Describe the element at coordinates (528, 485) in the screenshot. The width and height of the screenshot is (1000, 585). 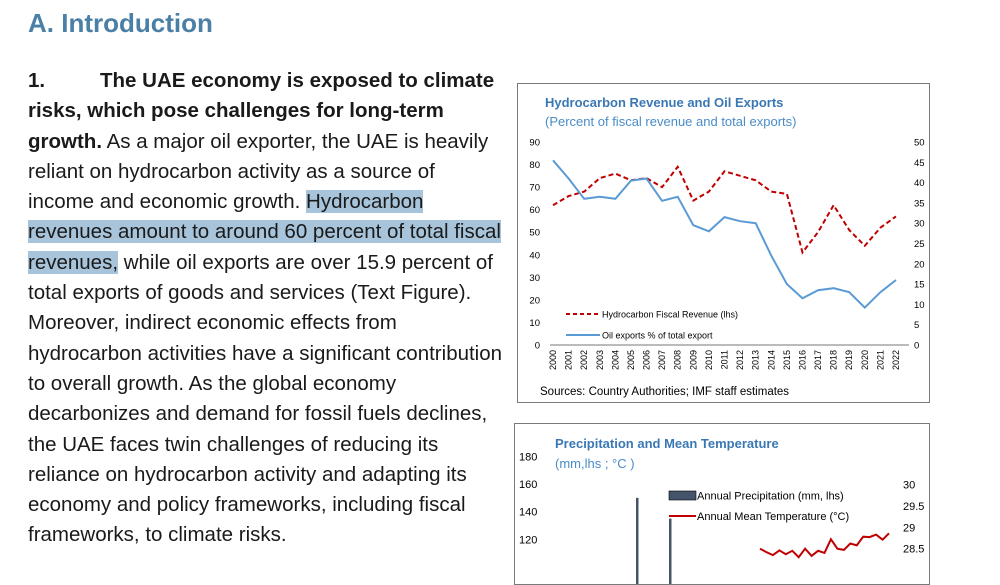
I see `left-tick-label: 160` at that location.